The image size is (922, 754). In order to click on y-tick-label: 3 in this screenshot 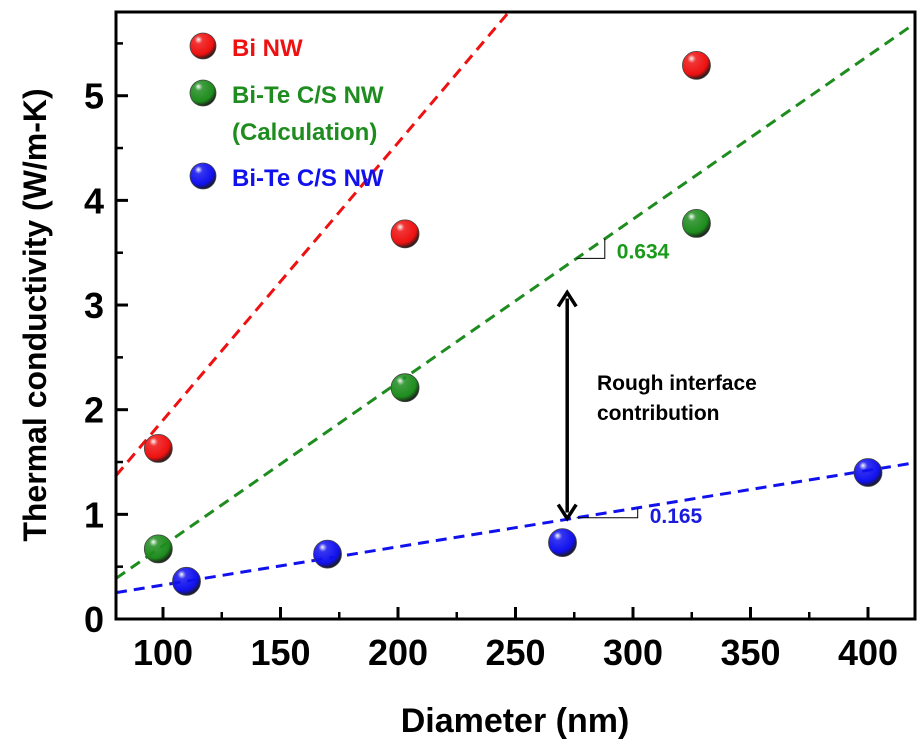, I will do `click(94, 305)`.